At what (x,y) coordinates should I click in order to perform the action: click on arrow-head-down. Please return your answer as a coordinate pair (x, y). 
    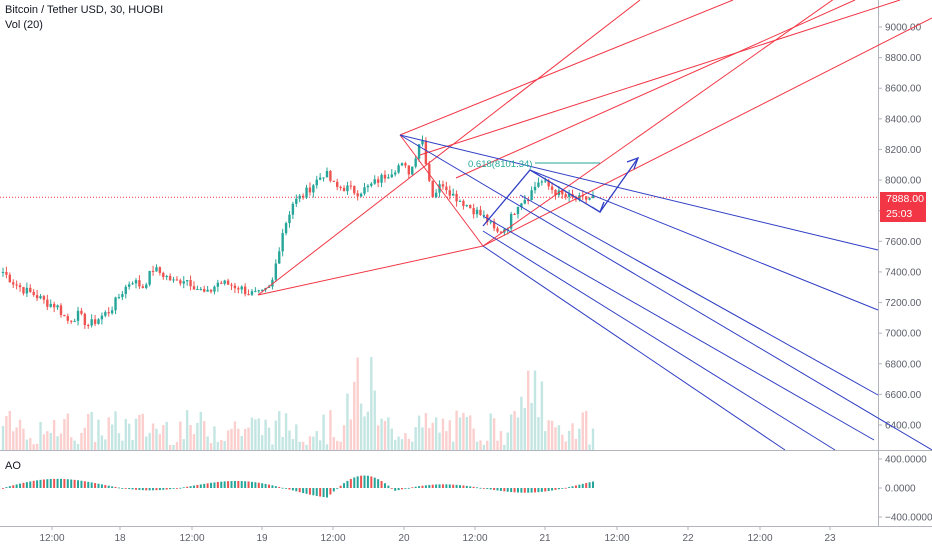
    Looking at the image, I should click on (598, 207).